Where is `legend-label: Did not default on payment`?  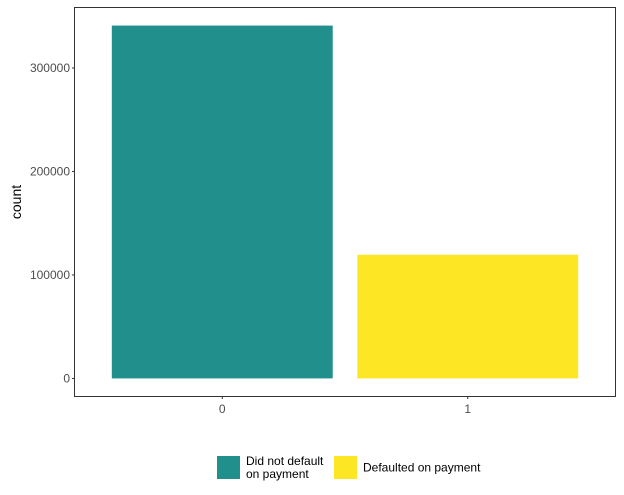 legend-label: Did not default on payment is located at coordinates (285, 467).